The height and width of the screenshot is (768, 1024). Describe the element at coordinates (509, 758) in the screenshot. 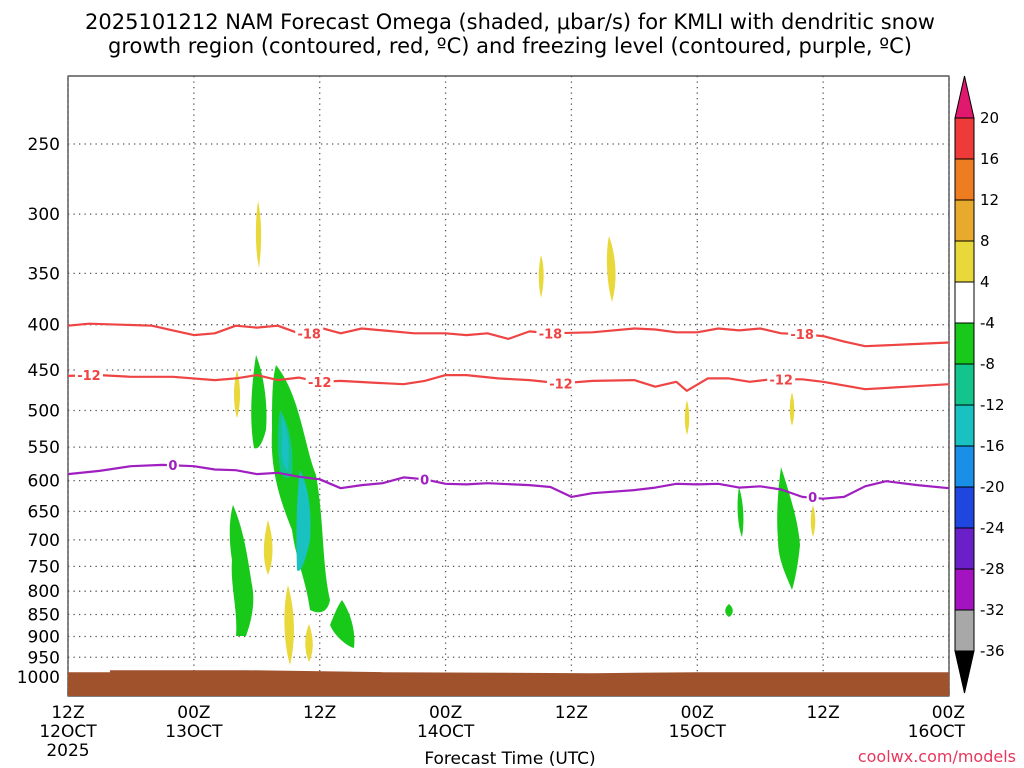

I see `x-axis-title: Forecast Time (UTC)` at that location.